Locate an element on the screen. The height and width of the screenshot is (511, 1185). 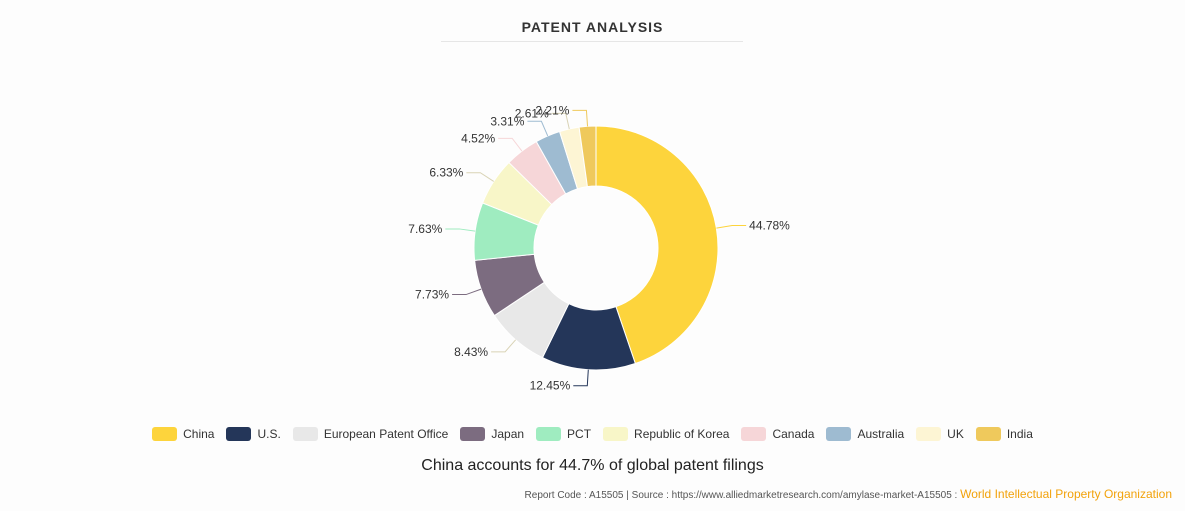
leader-line-australia is located at coordinates (538, 128).